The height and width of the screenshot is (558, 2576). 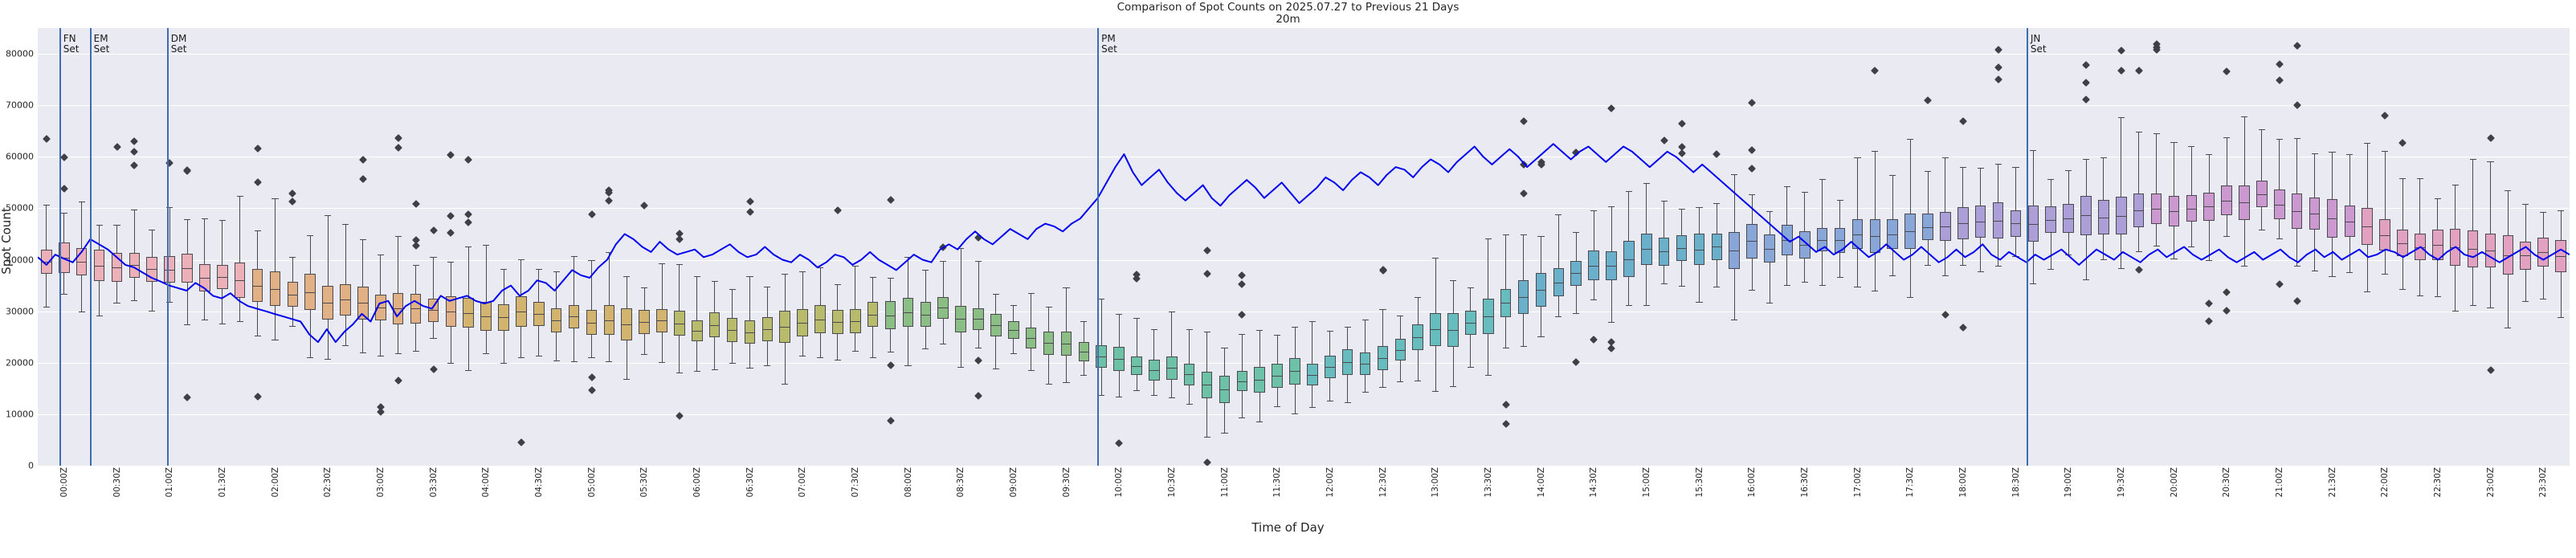 What do you see at coordinates (1752, 482) in the screenshot?
I see `x-tick-label: 16:00Z` at bounding box center [1752, 482].